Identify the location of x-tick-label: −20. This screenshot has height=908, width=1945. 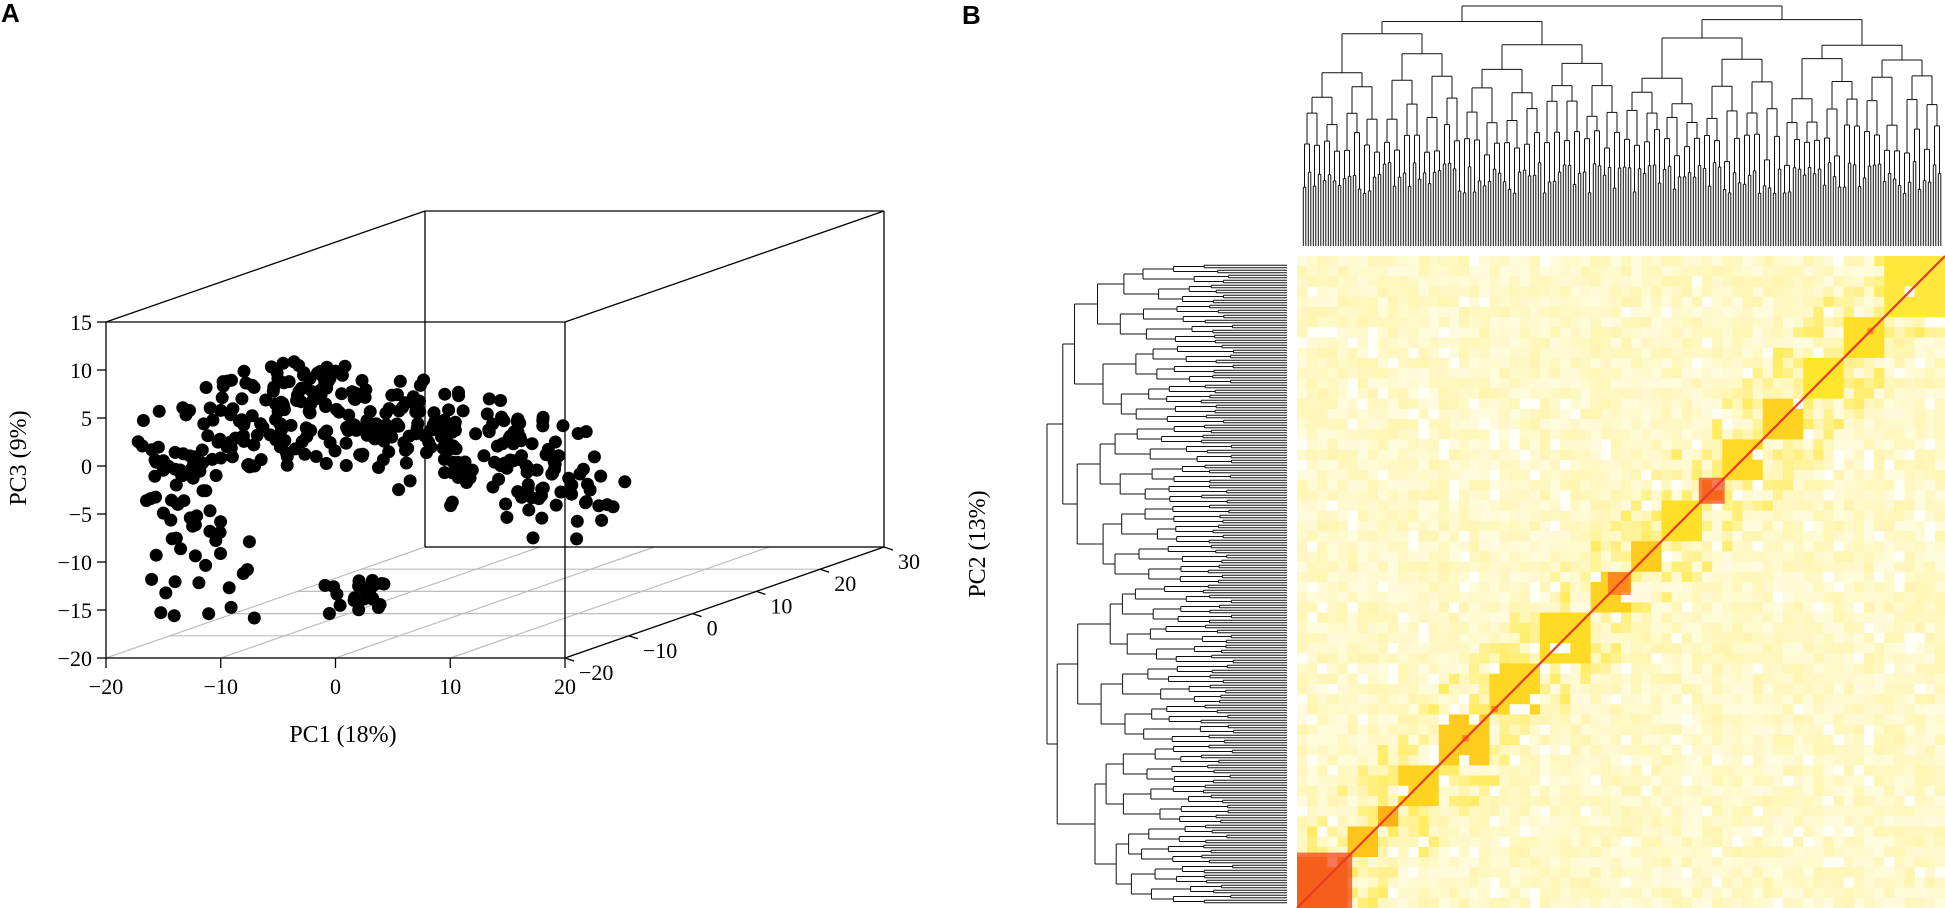
(106, 686).